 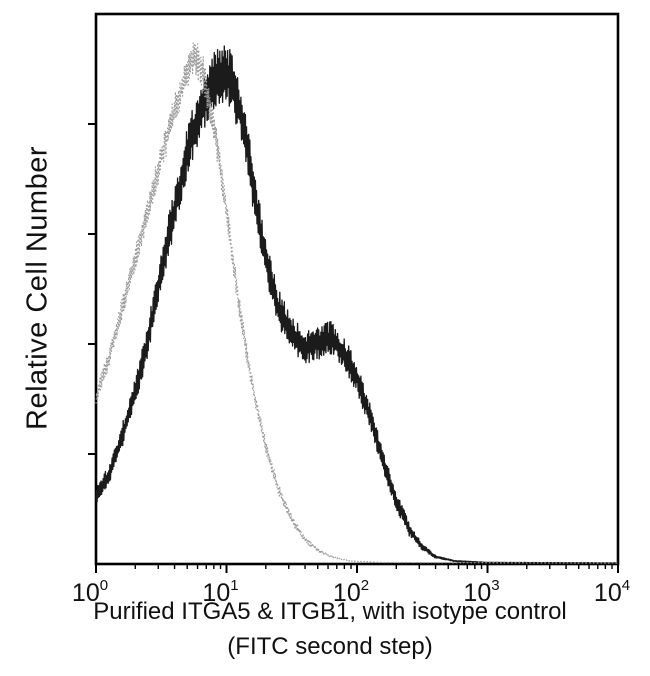 What do you see at coordinates (90, 592) in the screenshot?
I see `x-tick-label: 10⁰` at bounding box center [90, 592].